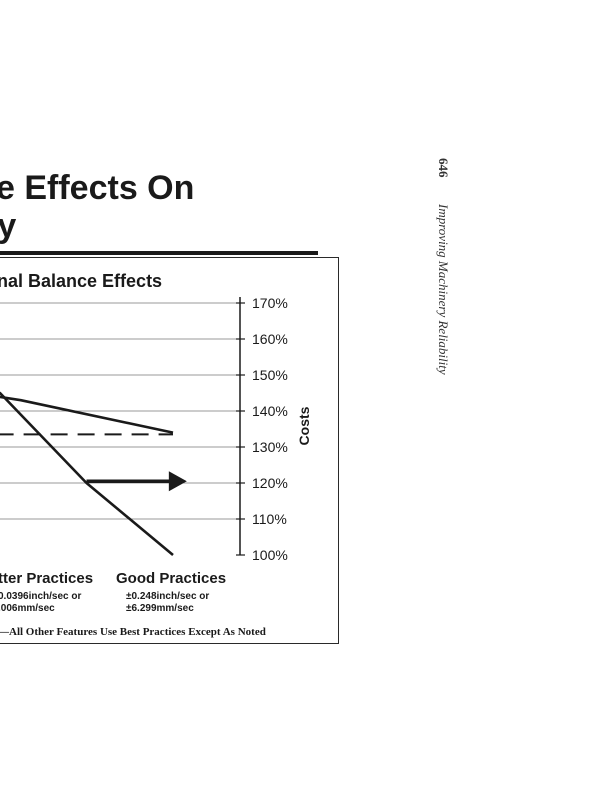 This screenshot has height=800, width=616. I want to click on page-title-line-2: ty, so click(8, 226).